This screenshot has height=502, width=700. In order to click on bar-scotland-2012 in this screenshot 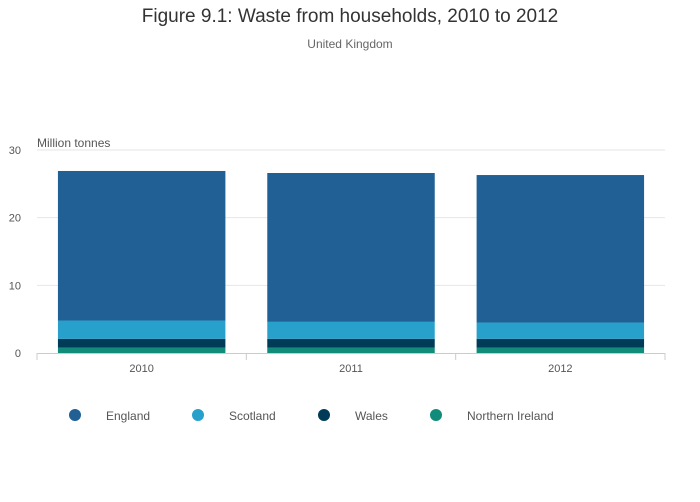, I will do `click(560, 330)`.